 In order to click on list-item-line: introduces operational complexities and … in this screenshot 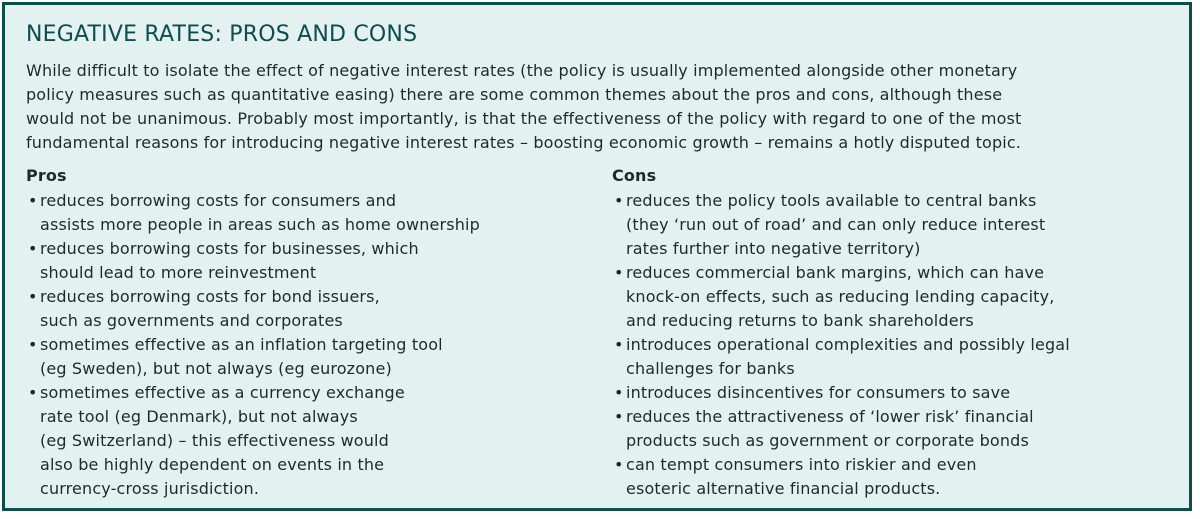, I will do `click(848, 344)`.